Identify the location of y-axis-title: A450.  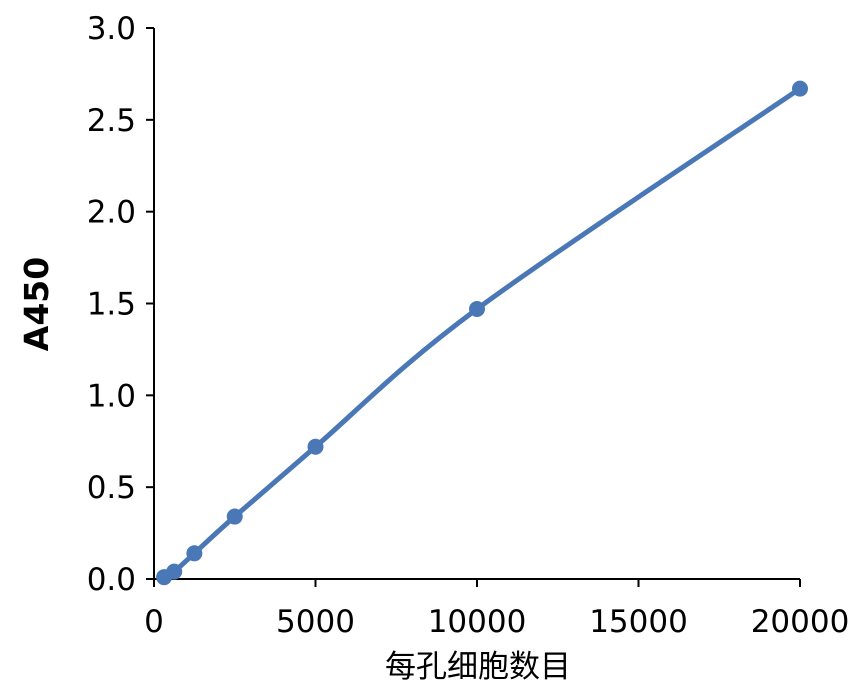
(36, 304).